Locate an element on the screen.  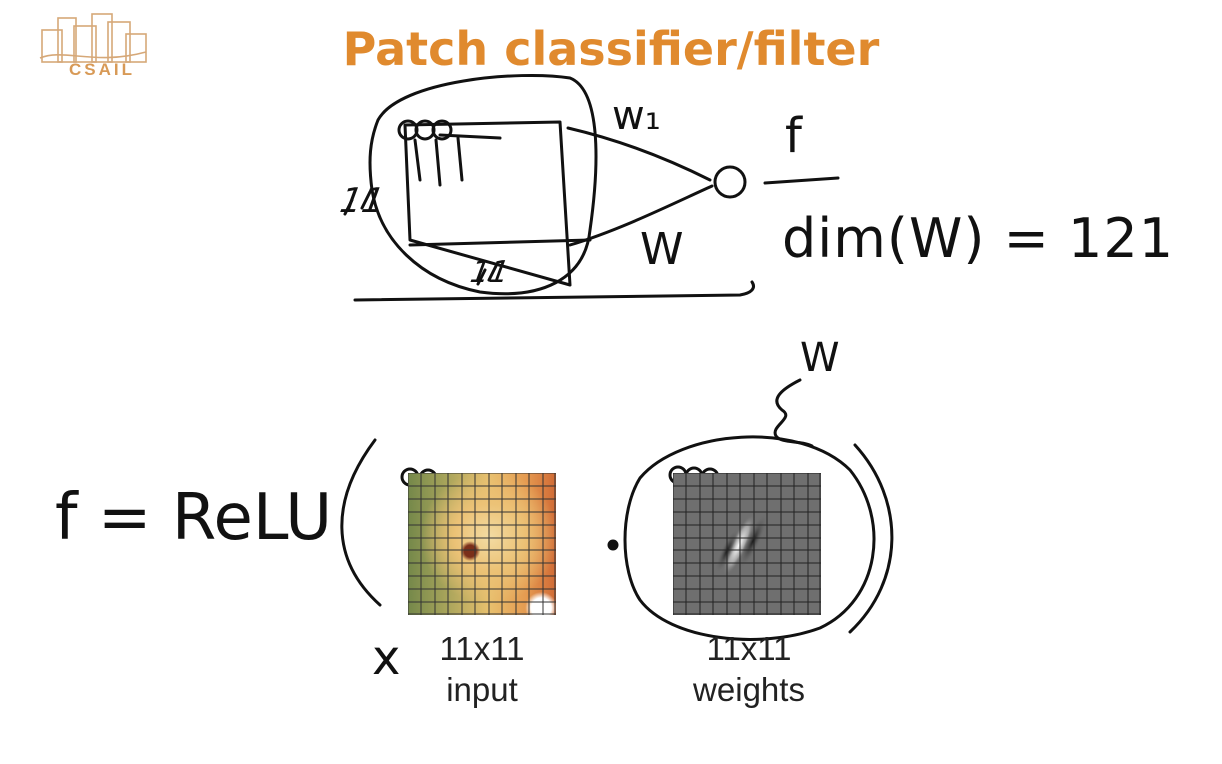
weights-caption: 11x11 weights is located at coordinates (749, 669).